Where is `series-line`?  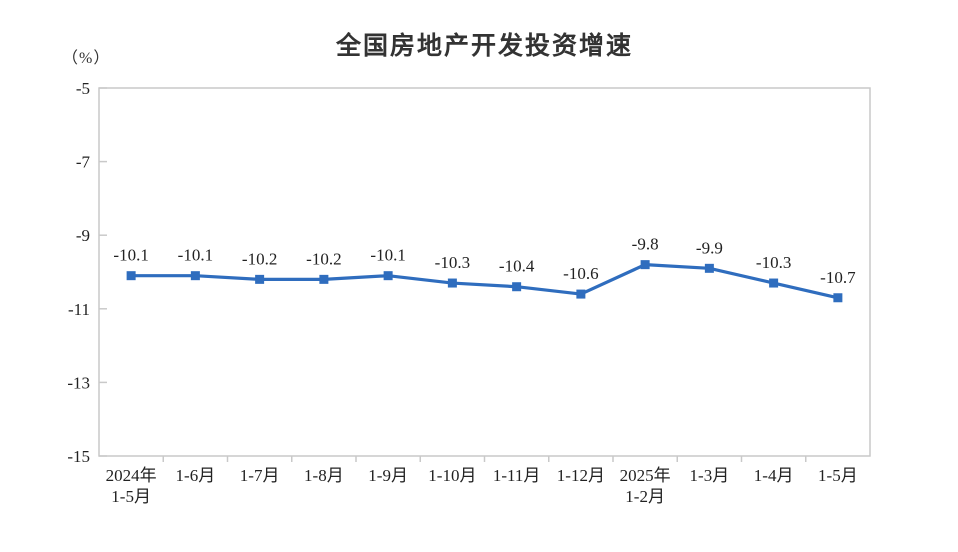 series-line is located at coordinates (484, 281).